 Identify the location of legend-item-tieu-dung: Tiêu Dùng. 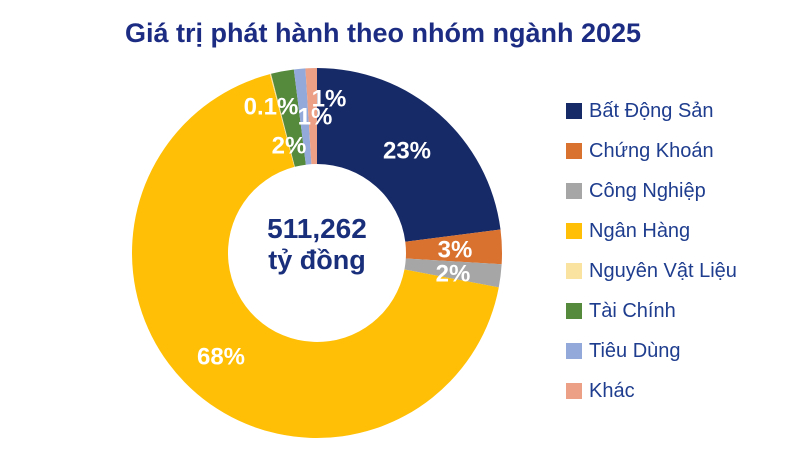
(651, 351).